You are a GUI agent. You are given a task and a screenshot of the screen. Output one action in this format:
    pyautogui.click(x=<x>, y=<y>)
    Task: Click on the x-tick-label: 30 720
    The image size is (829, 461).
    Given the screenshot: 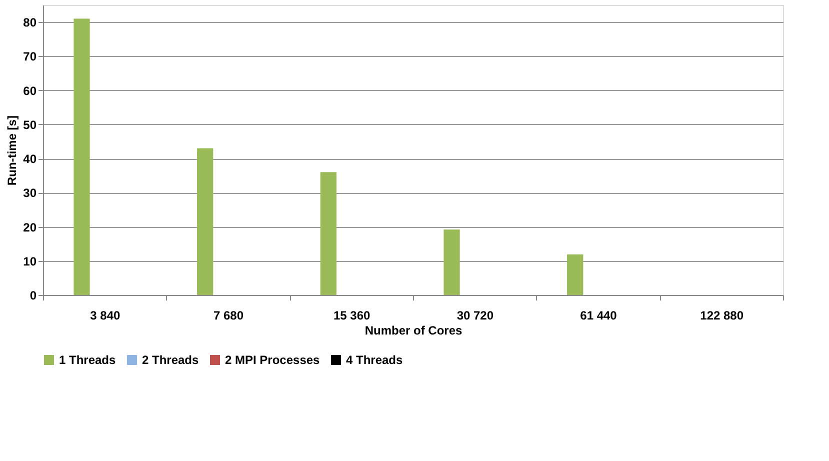 What is the action you would take?
    pyautogui.click(x=475, y=315)
    